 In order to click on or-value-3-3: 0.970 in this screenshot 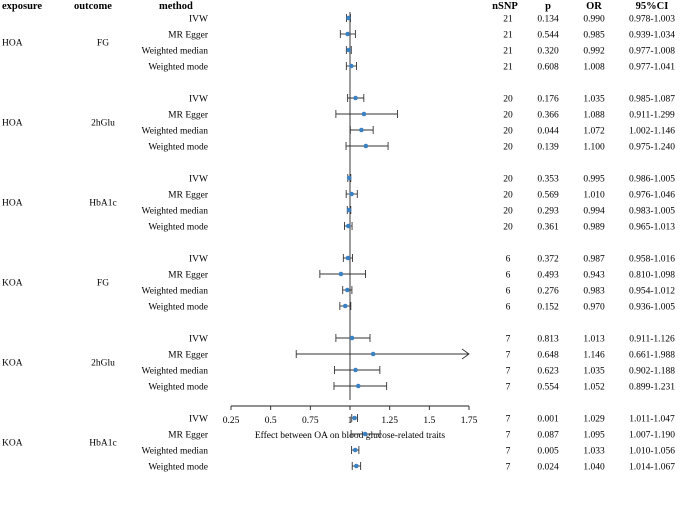, I will do `click(594, 308)`.